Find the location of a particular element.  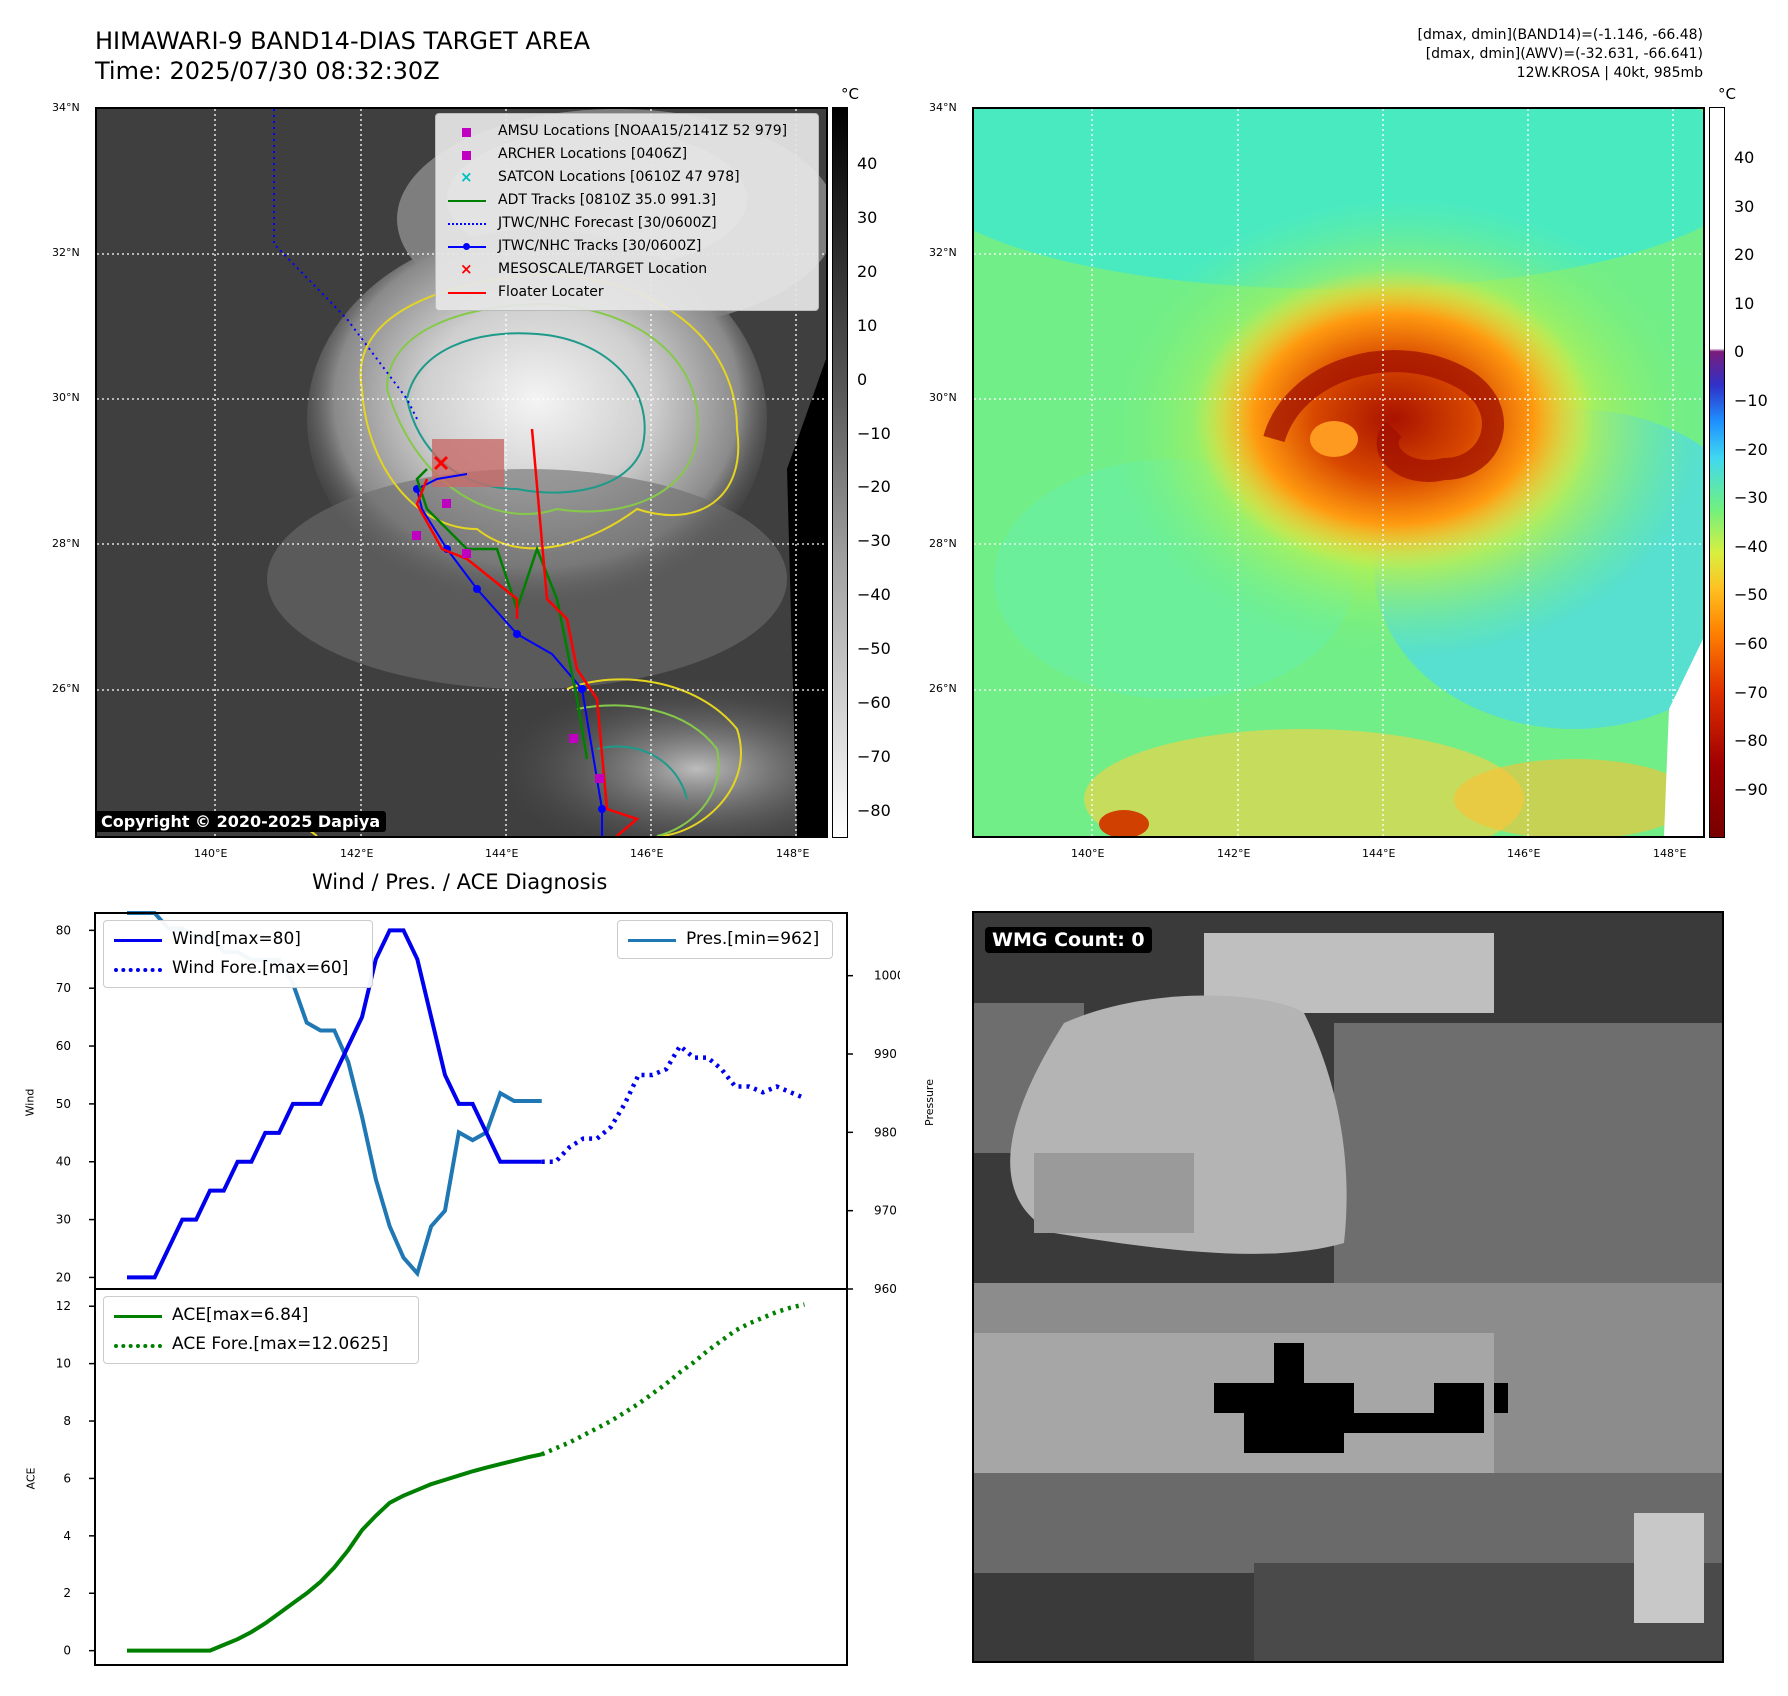

title-line-2: Time: 2025/07/30 08:32:30Z is located at coordinates (267, 71).